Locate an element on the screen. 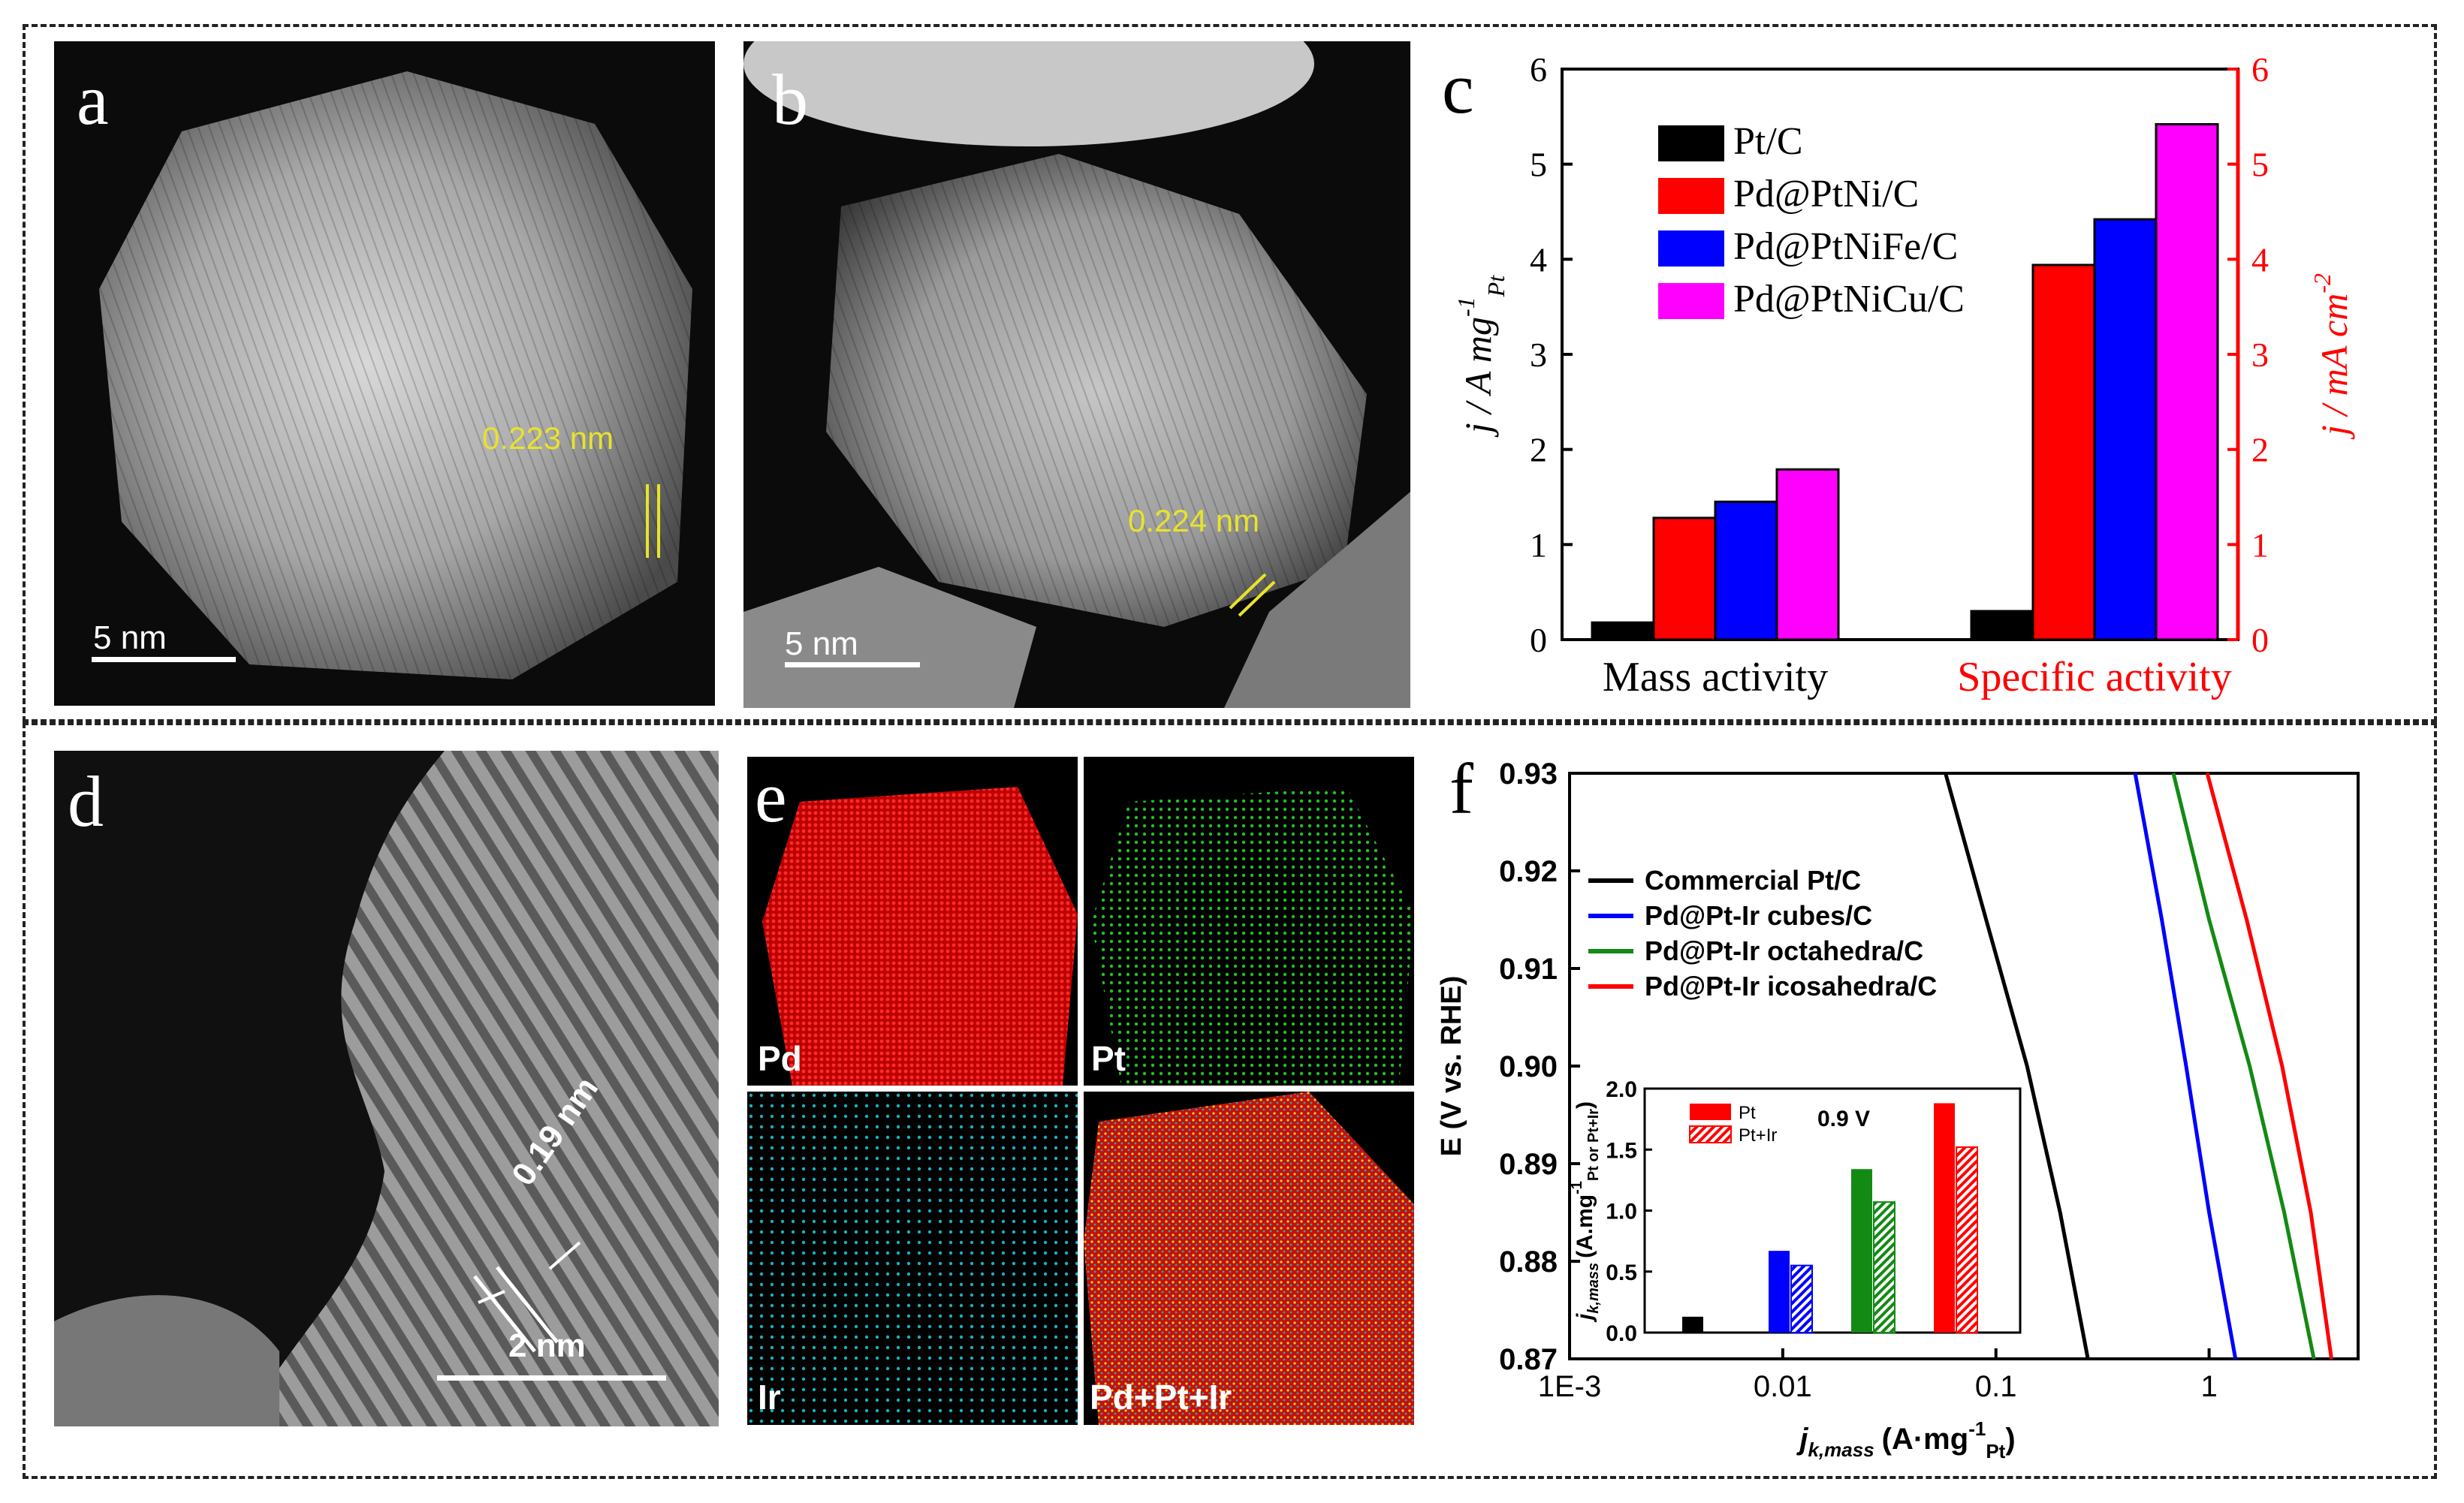 The width and height of the screenshot is (2464, 1503). panel-f-x-axis-label: jk,mass (A·mg-1Pt) is located at coordinates (1905, 1439).